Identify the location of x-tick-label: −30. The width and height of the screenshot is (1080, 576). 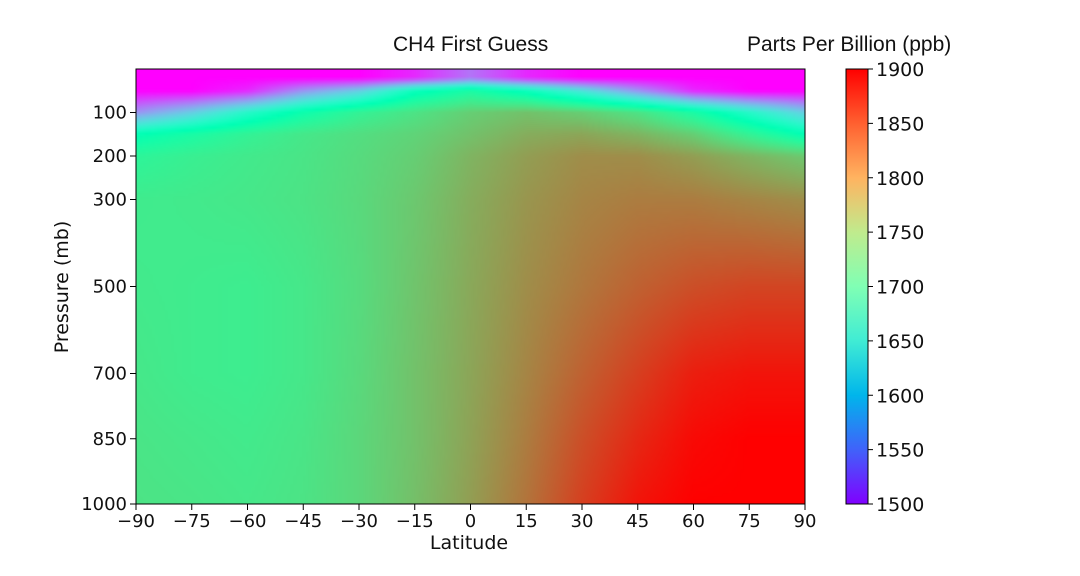
(359, 521).